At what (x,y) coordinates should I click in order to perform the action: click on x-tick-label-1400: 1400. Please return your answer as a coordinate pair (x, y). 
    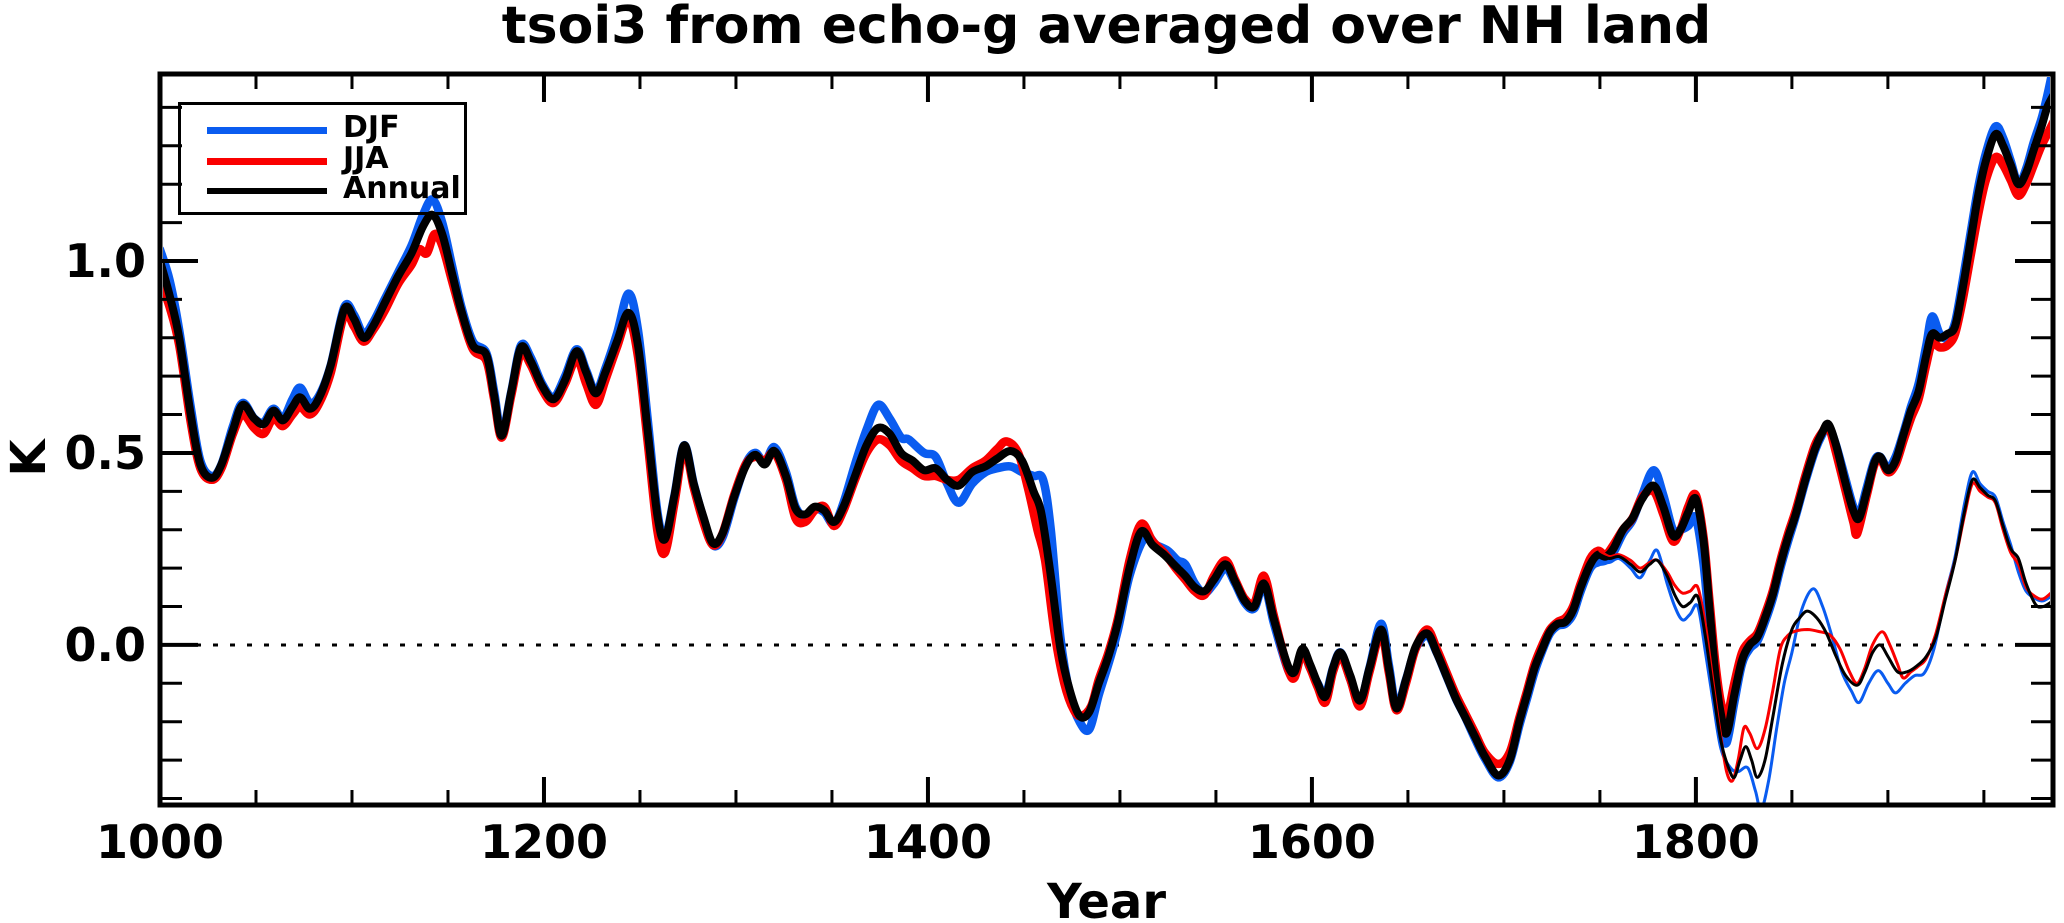
    Looking at the image, I should click on (928, 842).